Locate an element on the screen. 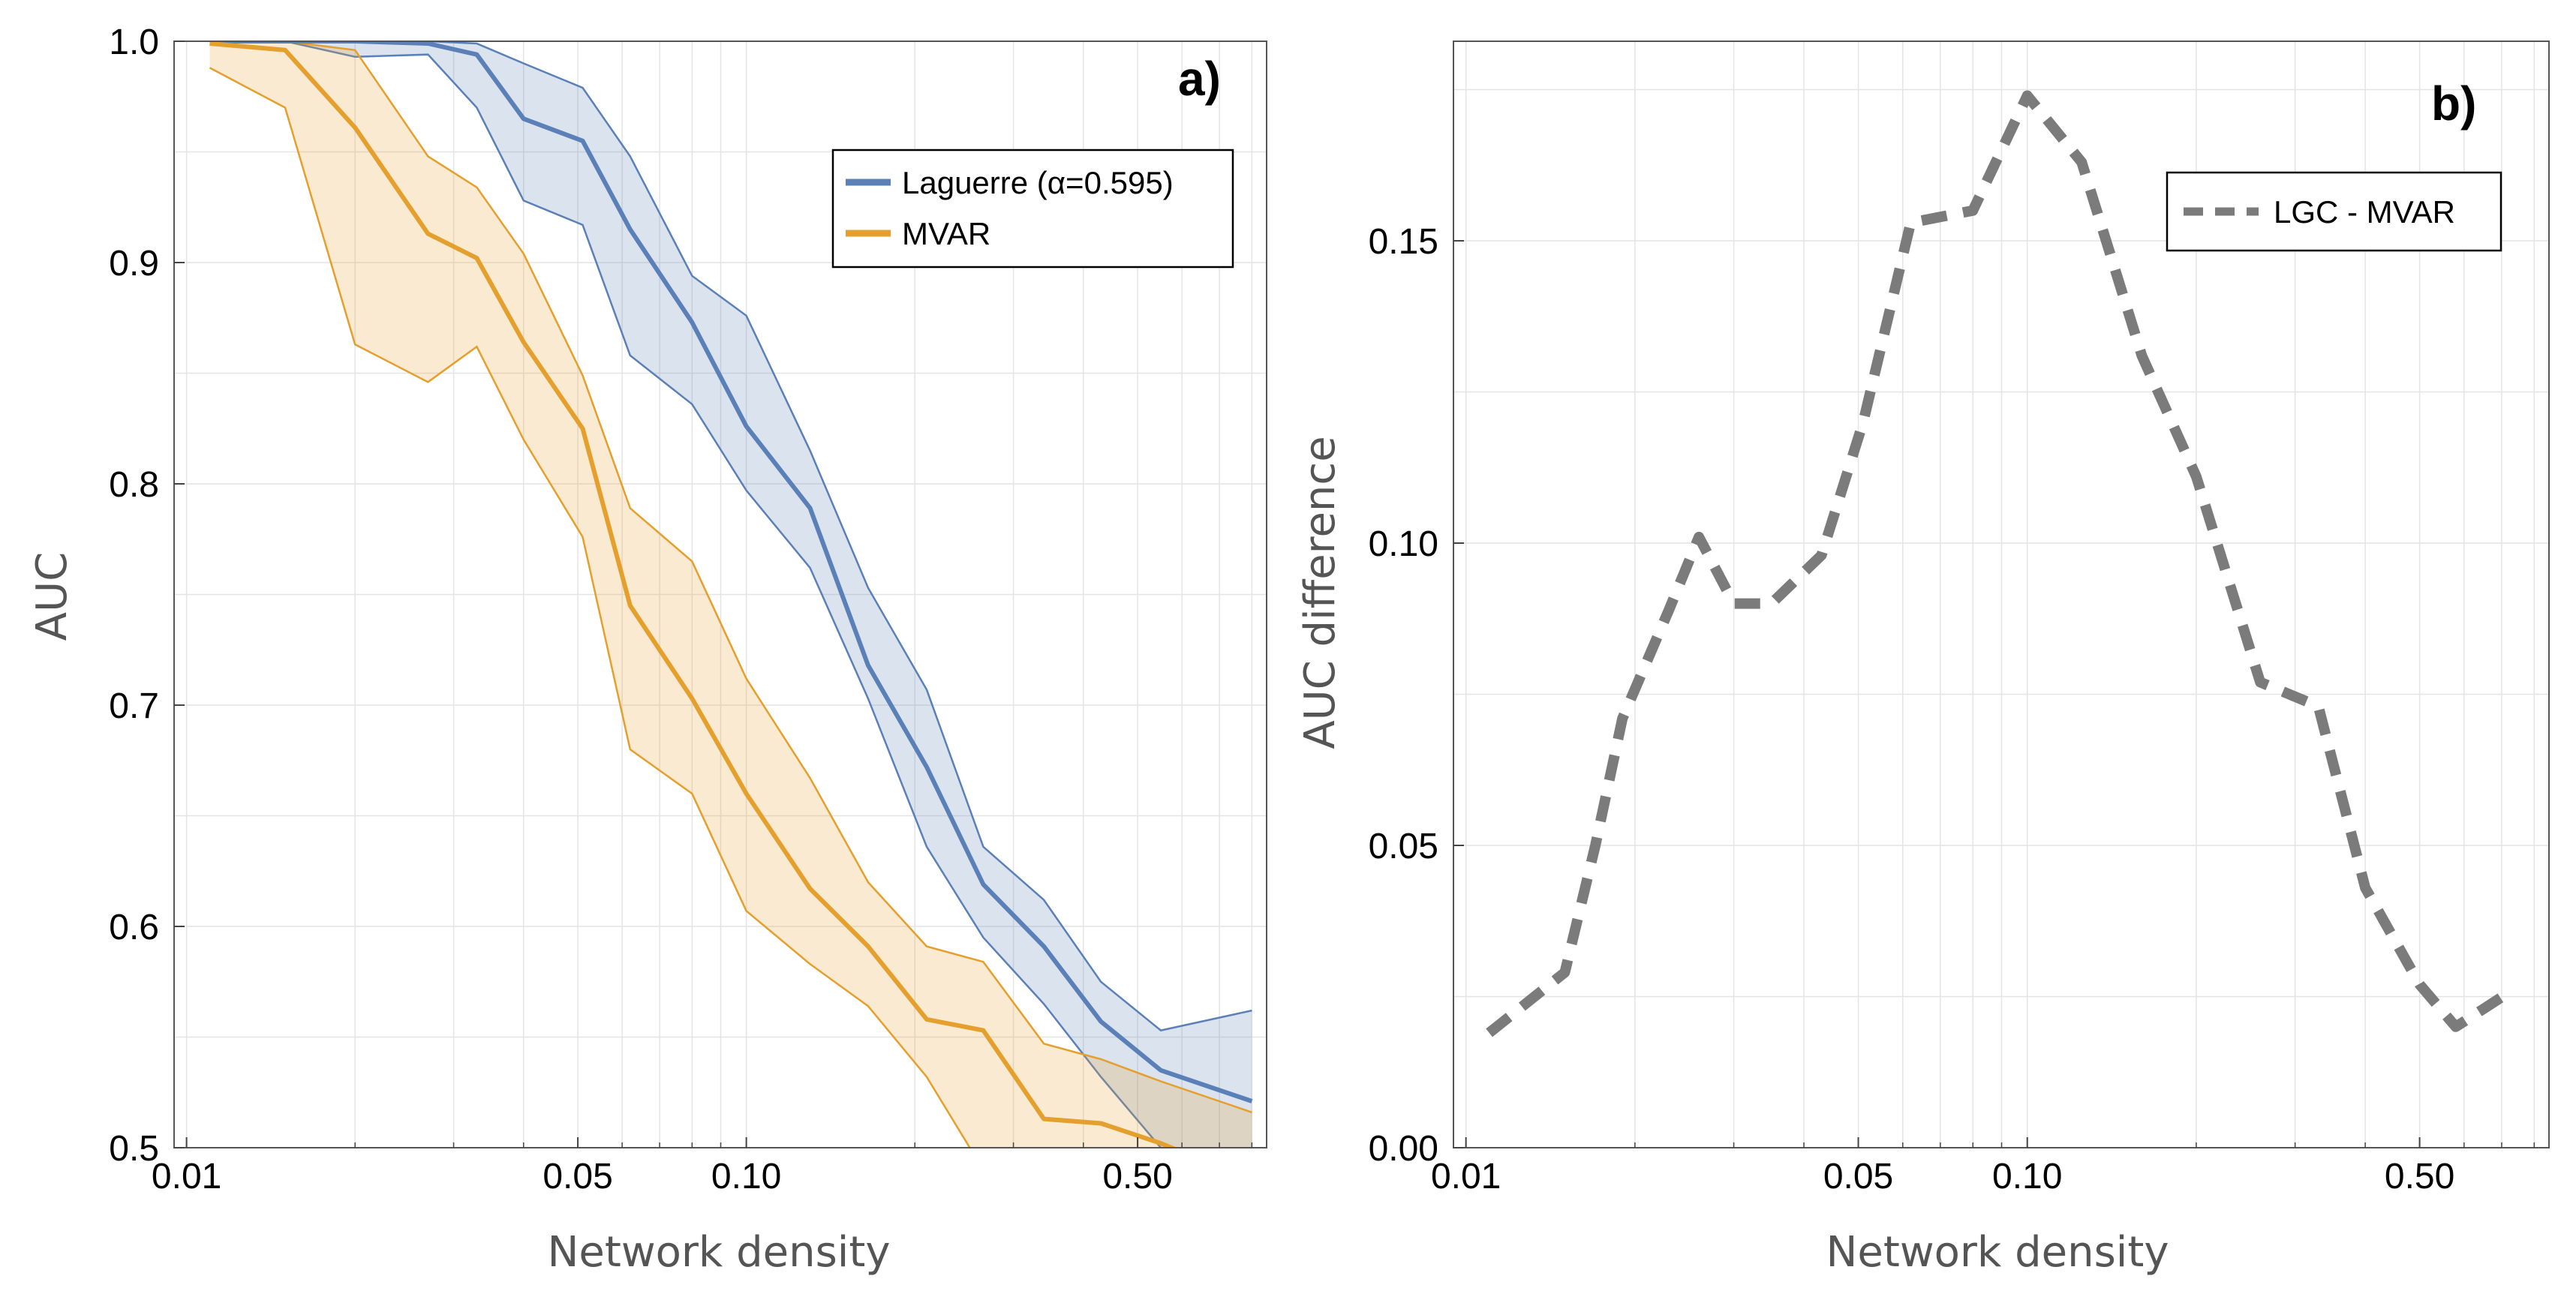 The height and width of the screenshot is (1294, 2576). panel-b-legend: LGC - MVAR is located at coordinates (2334, 211).